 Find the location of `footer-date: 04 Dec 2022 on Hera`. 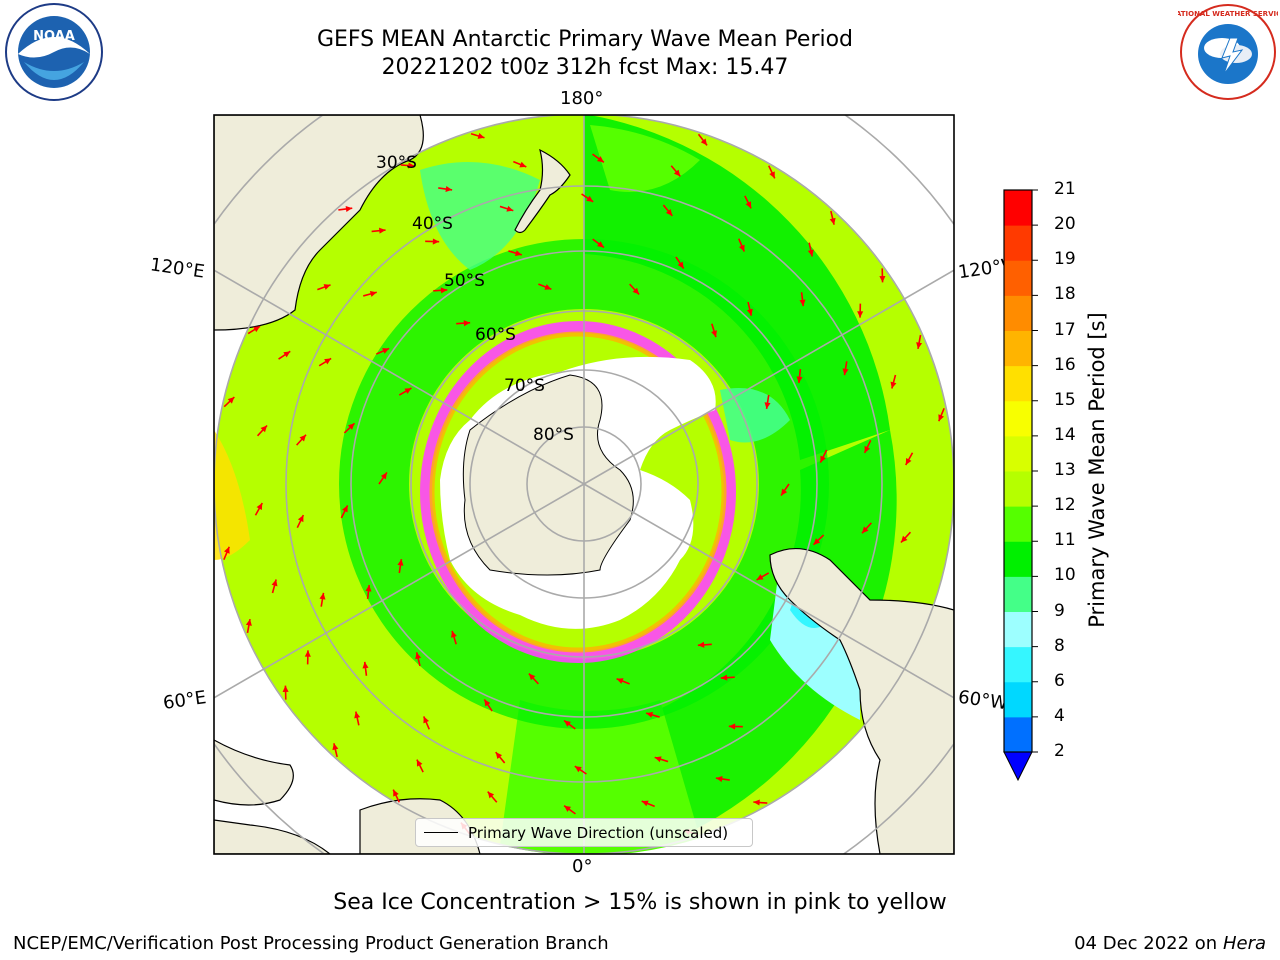

footer-date: 04 Dec 2022 on Hera is located at coordinates (1170, 943).